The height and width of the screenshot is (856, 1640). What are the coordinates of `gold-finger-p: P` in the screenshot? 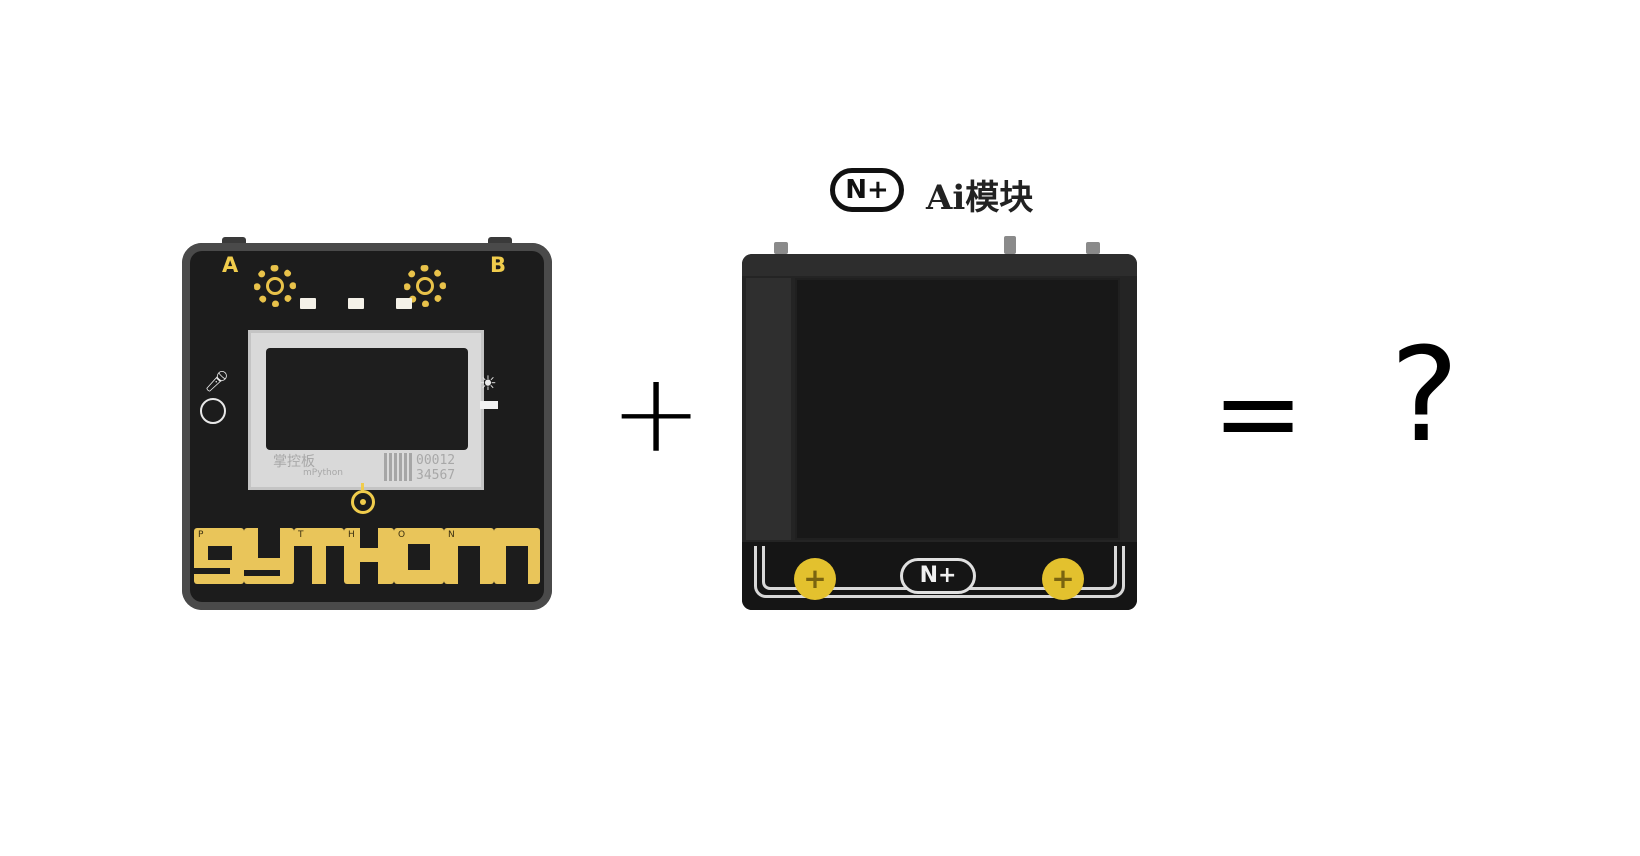 It's located at (219, 556).